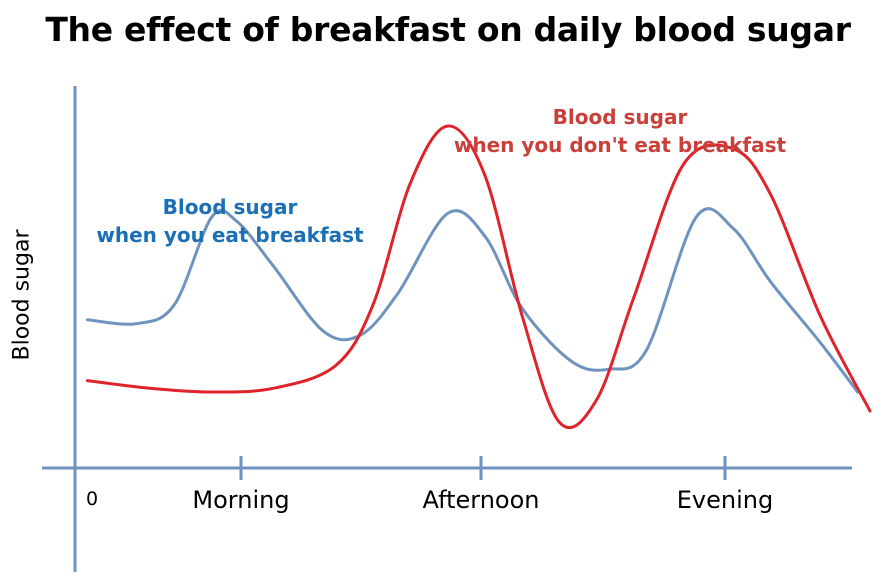 This screenshot has width=896, height=587. What do you see at coordinates (481, 500) in the screenshot?
I see `x-tick-label-afternoon: Afternoon` at bounding box center [481, 500].